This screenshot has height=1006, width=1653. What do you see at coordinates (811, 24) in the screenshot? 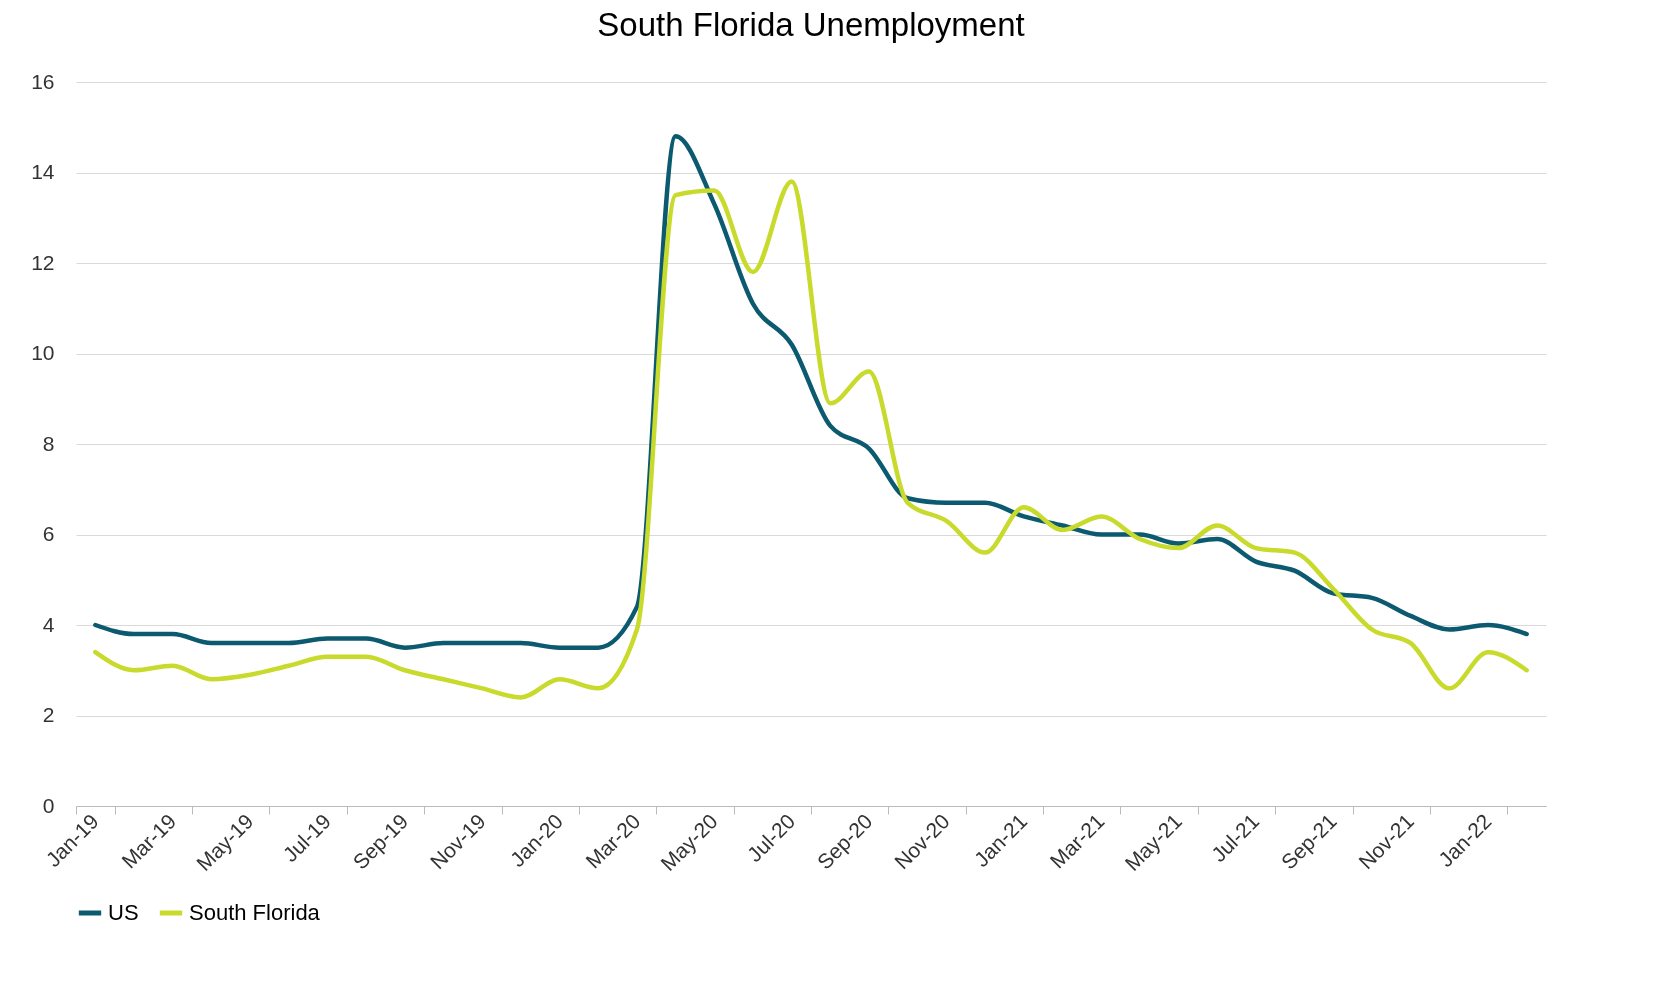
I see `chart-title: South Florida Unemployment` at bounding box center [811, 24].